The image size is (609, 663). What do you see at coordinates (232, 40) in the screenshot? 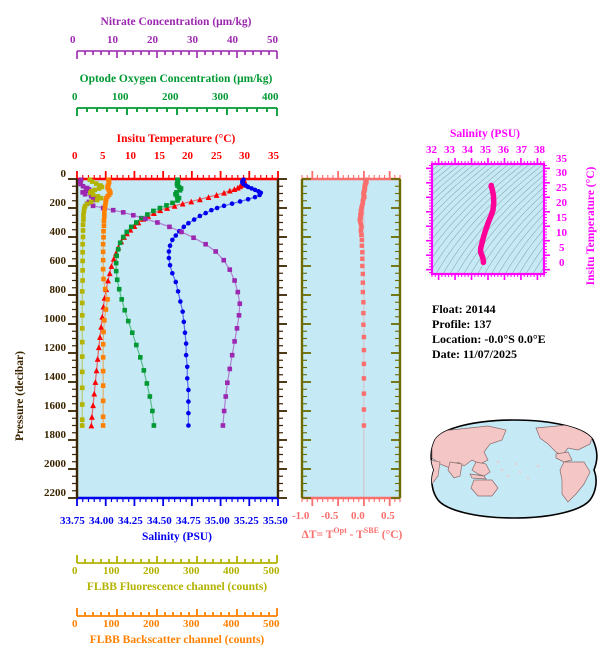
I see `nitrate-tick-4: 40` at bounding box center [232, 40].